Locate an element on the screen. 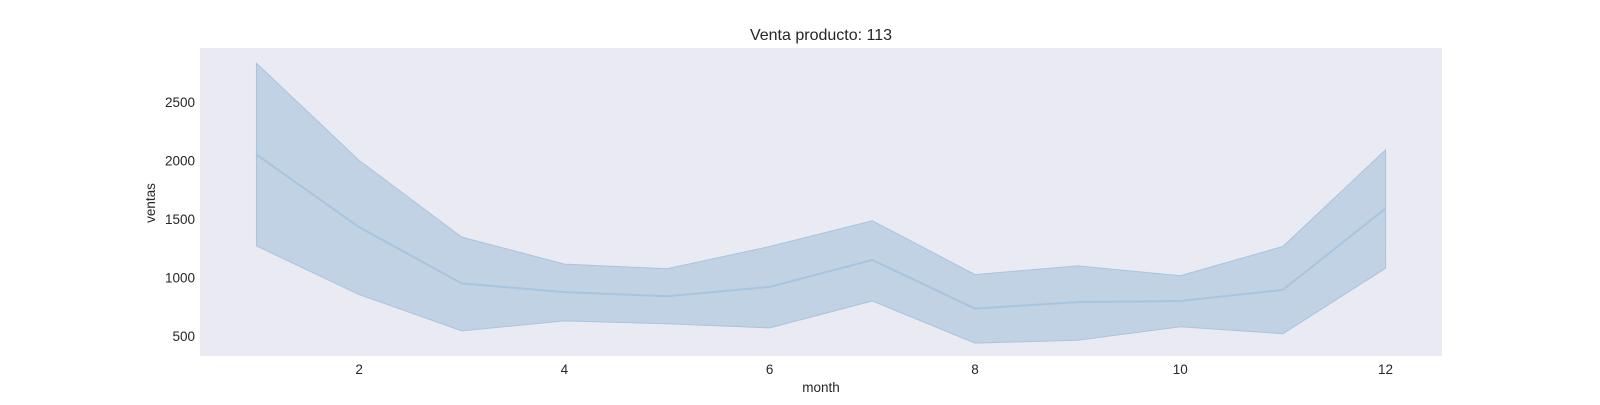 This screenshot has width=1600, height=405. y-tick-label: 1000 is located at coordinates (180, 278).